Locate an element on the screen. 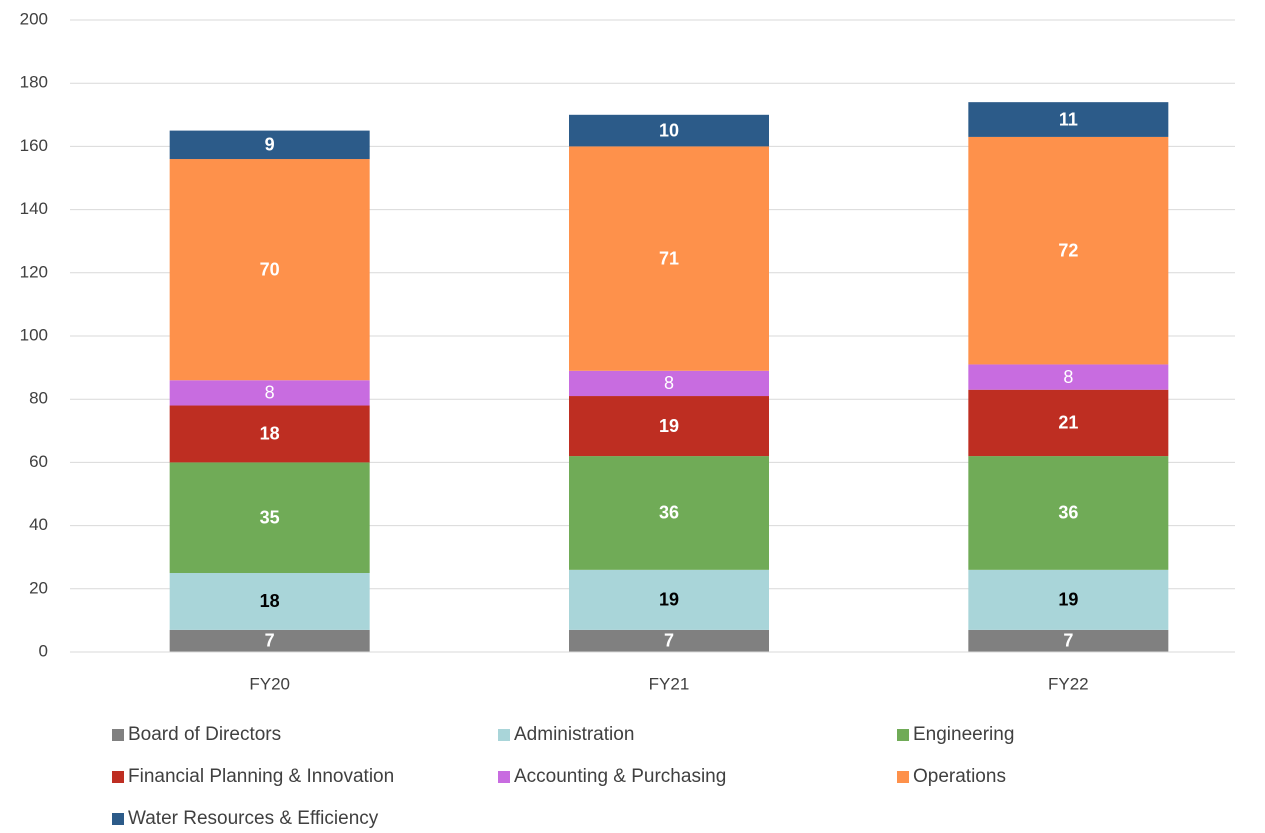 Image resolution: width=1265 pixels, height=833 pixels. y-tick-label: 100 is located at coordinates (34, 334).